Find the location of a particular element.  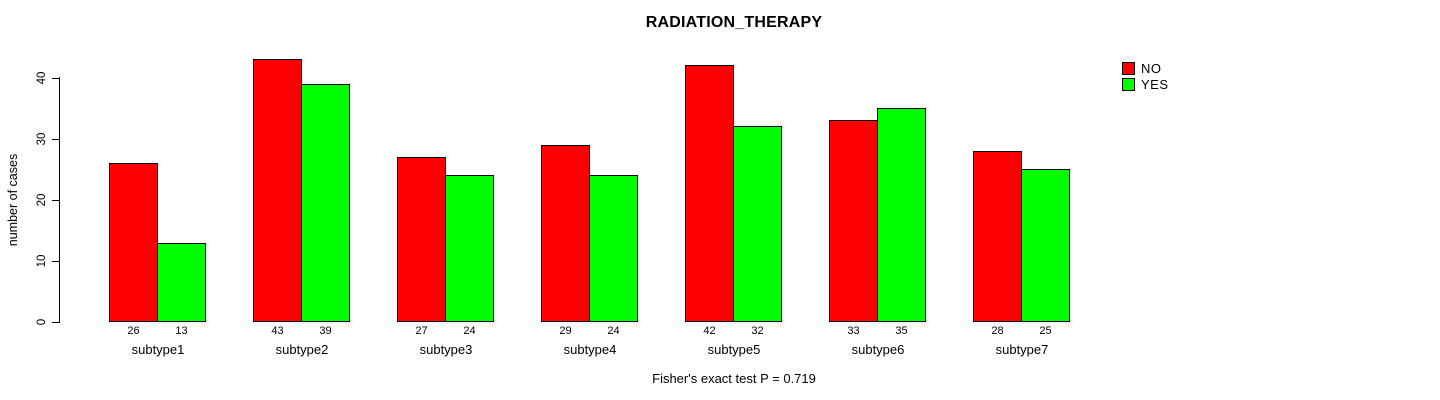

category-label-subtype1: subtype1 is located at coordinates (158, 349).